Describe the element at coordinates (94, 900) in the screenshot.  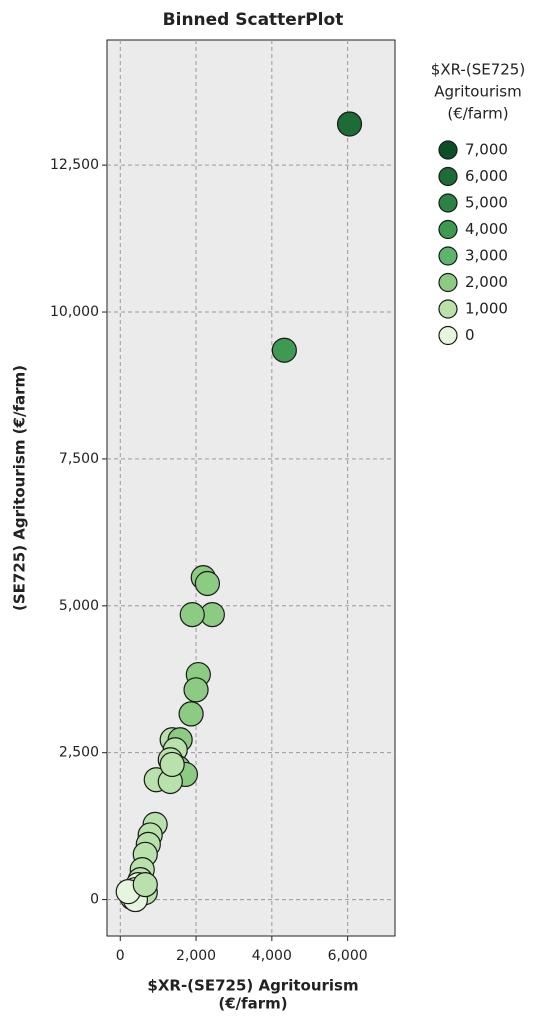
I see `y-tick-label: 0` at that location.